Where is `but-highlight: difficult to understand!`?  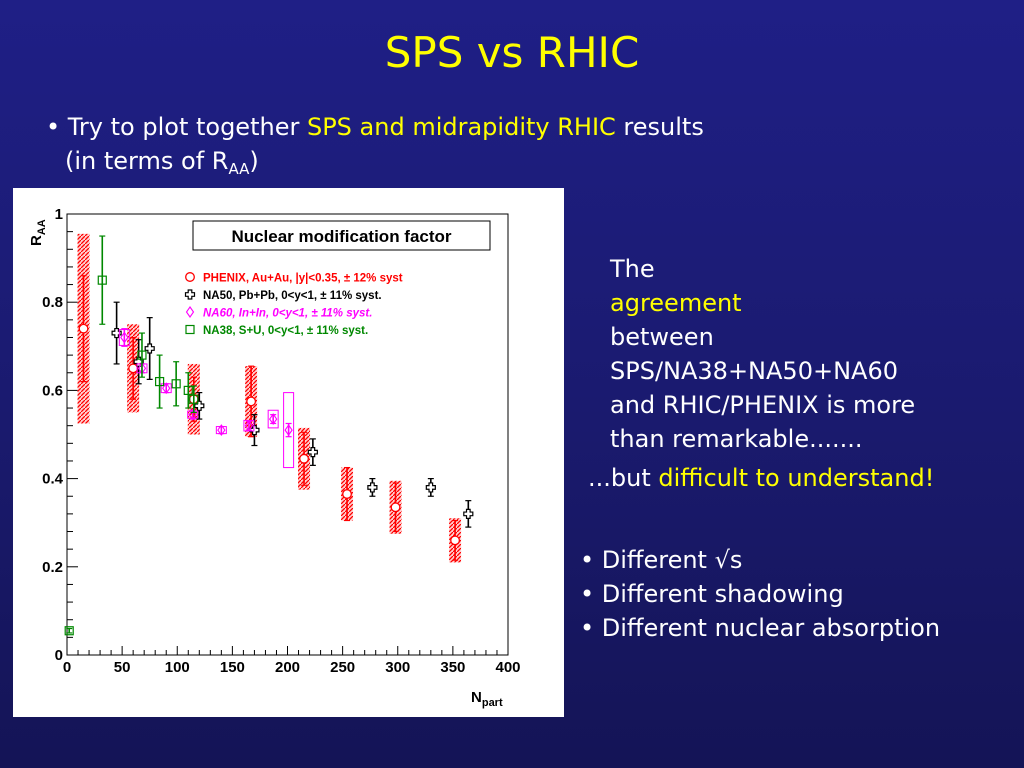
but-highlight: difficult to understand! is located at coordinates (796, 478).